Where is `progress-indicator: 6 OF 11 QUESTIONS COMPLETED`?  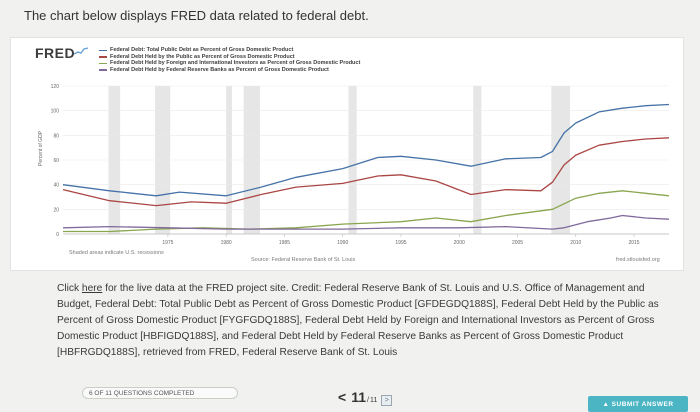
progress-indicator: 6 OF 11 QUESTIONS COMPLETED is located at coordinates (160, 393).